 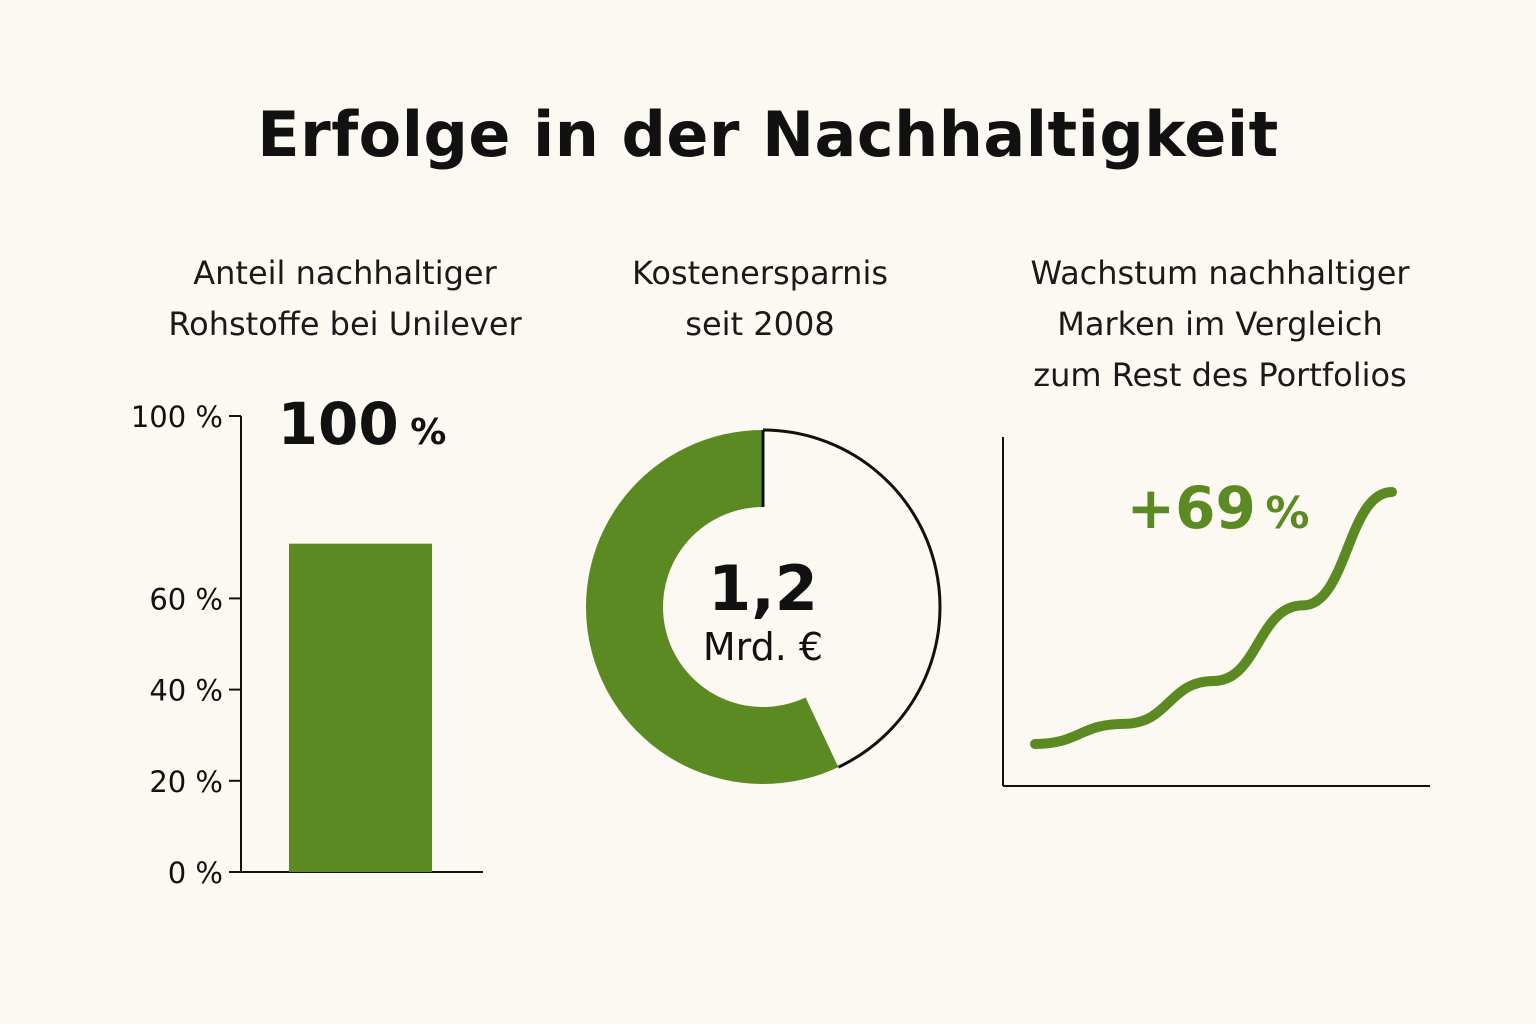 What do you see at coordinates (1191, 508) in the screenshot?
I see `growth-annotation-number: +69` at bounding box center [1191, 508].